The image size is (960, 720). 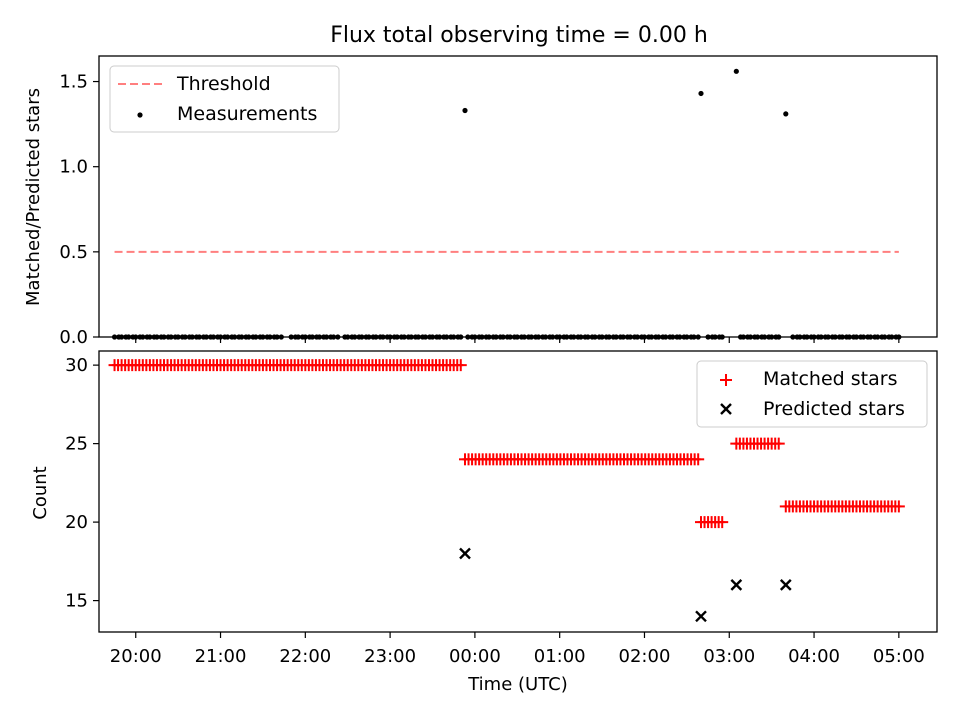 I want to click on legend-matched-swatch, so click(x=726, y=380).